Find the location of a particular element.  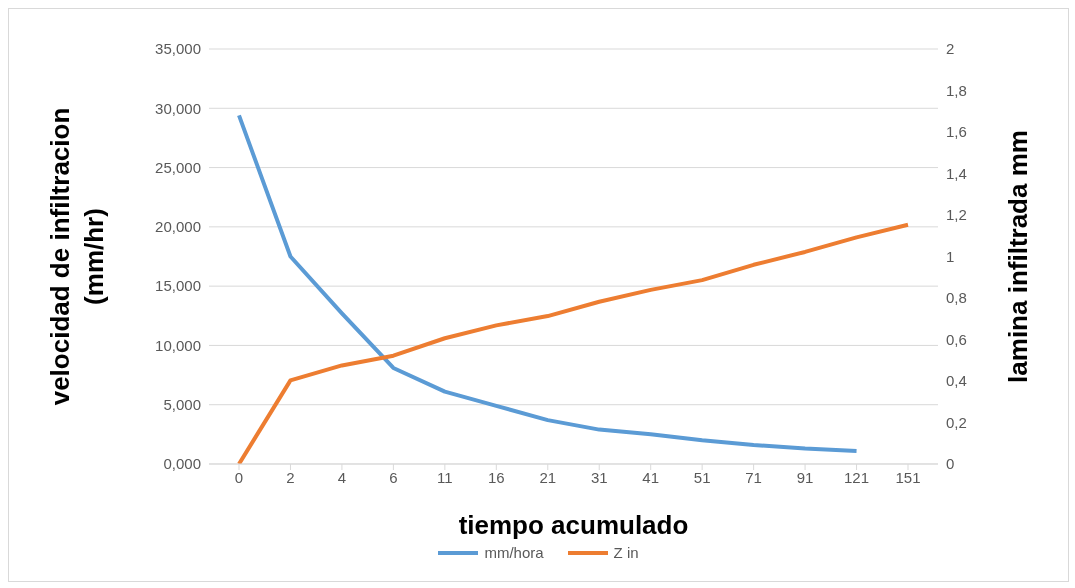

y2-tick-label: 0 is located at coordinates (950, 464).